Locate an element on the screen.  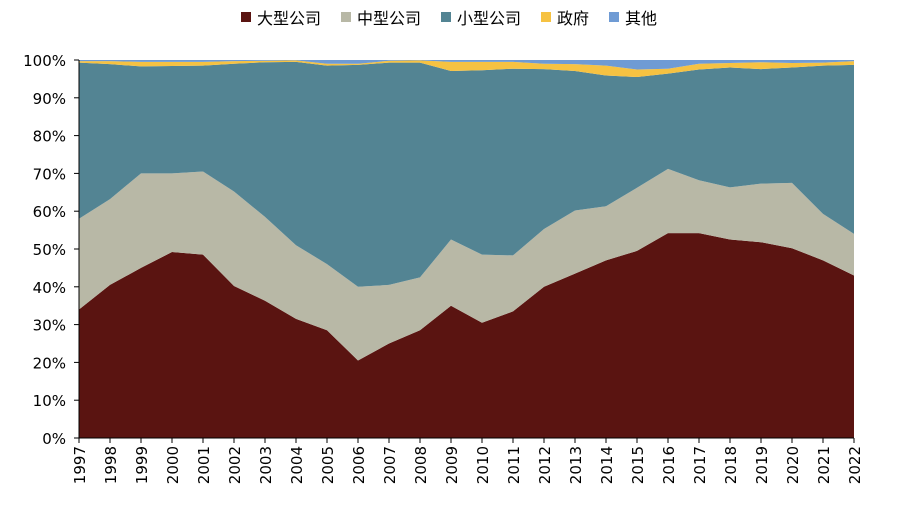
x-tick-label: 2013 is located at coordinates (576, 465).